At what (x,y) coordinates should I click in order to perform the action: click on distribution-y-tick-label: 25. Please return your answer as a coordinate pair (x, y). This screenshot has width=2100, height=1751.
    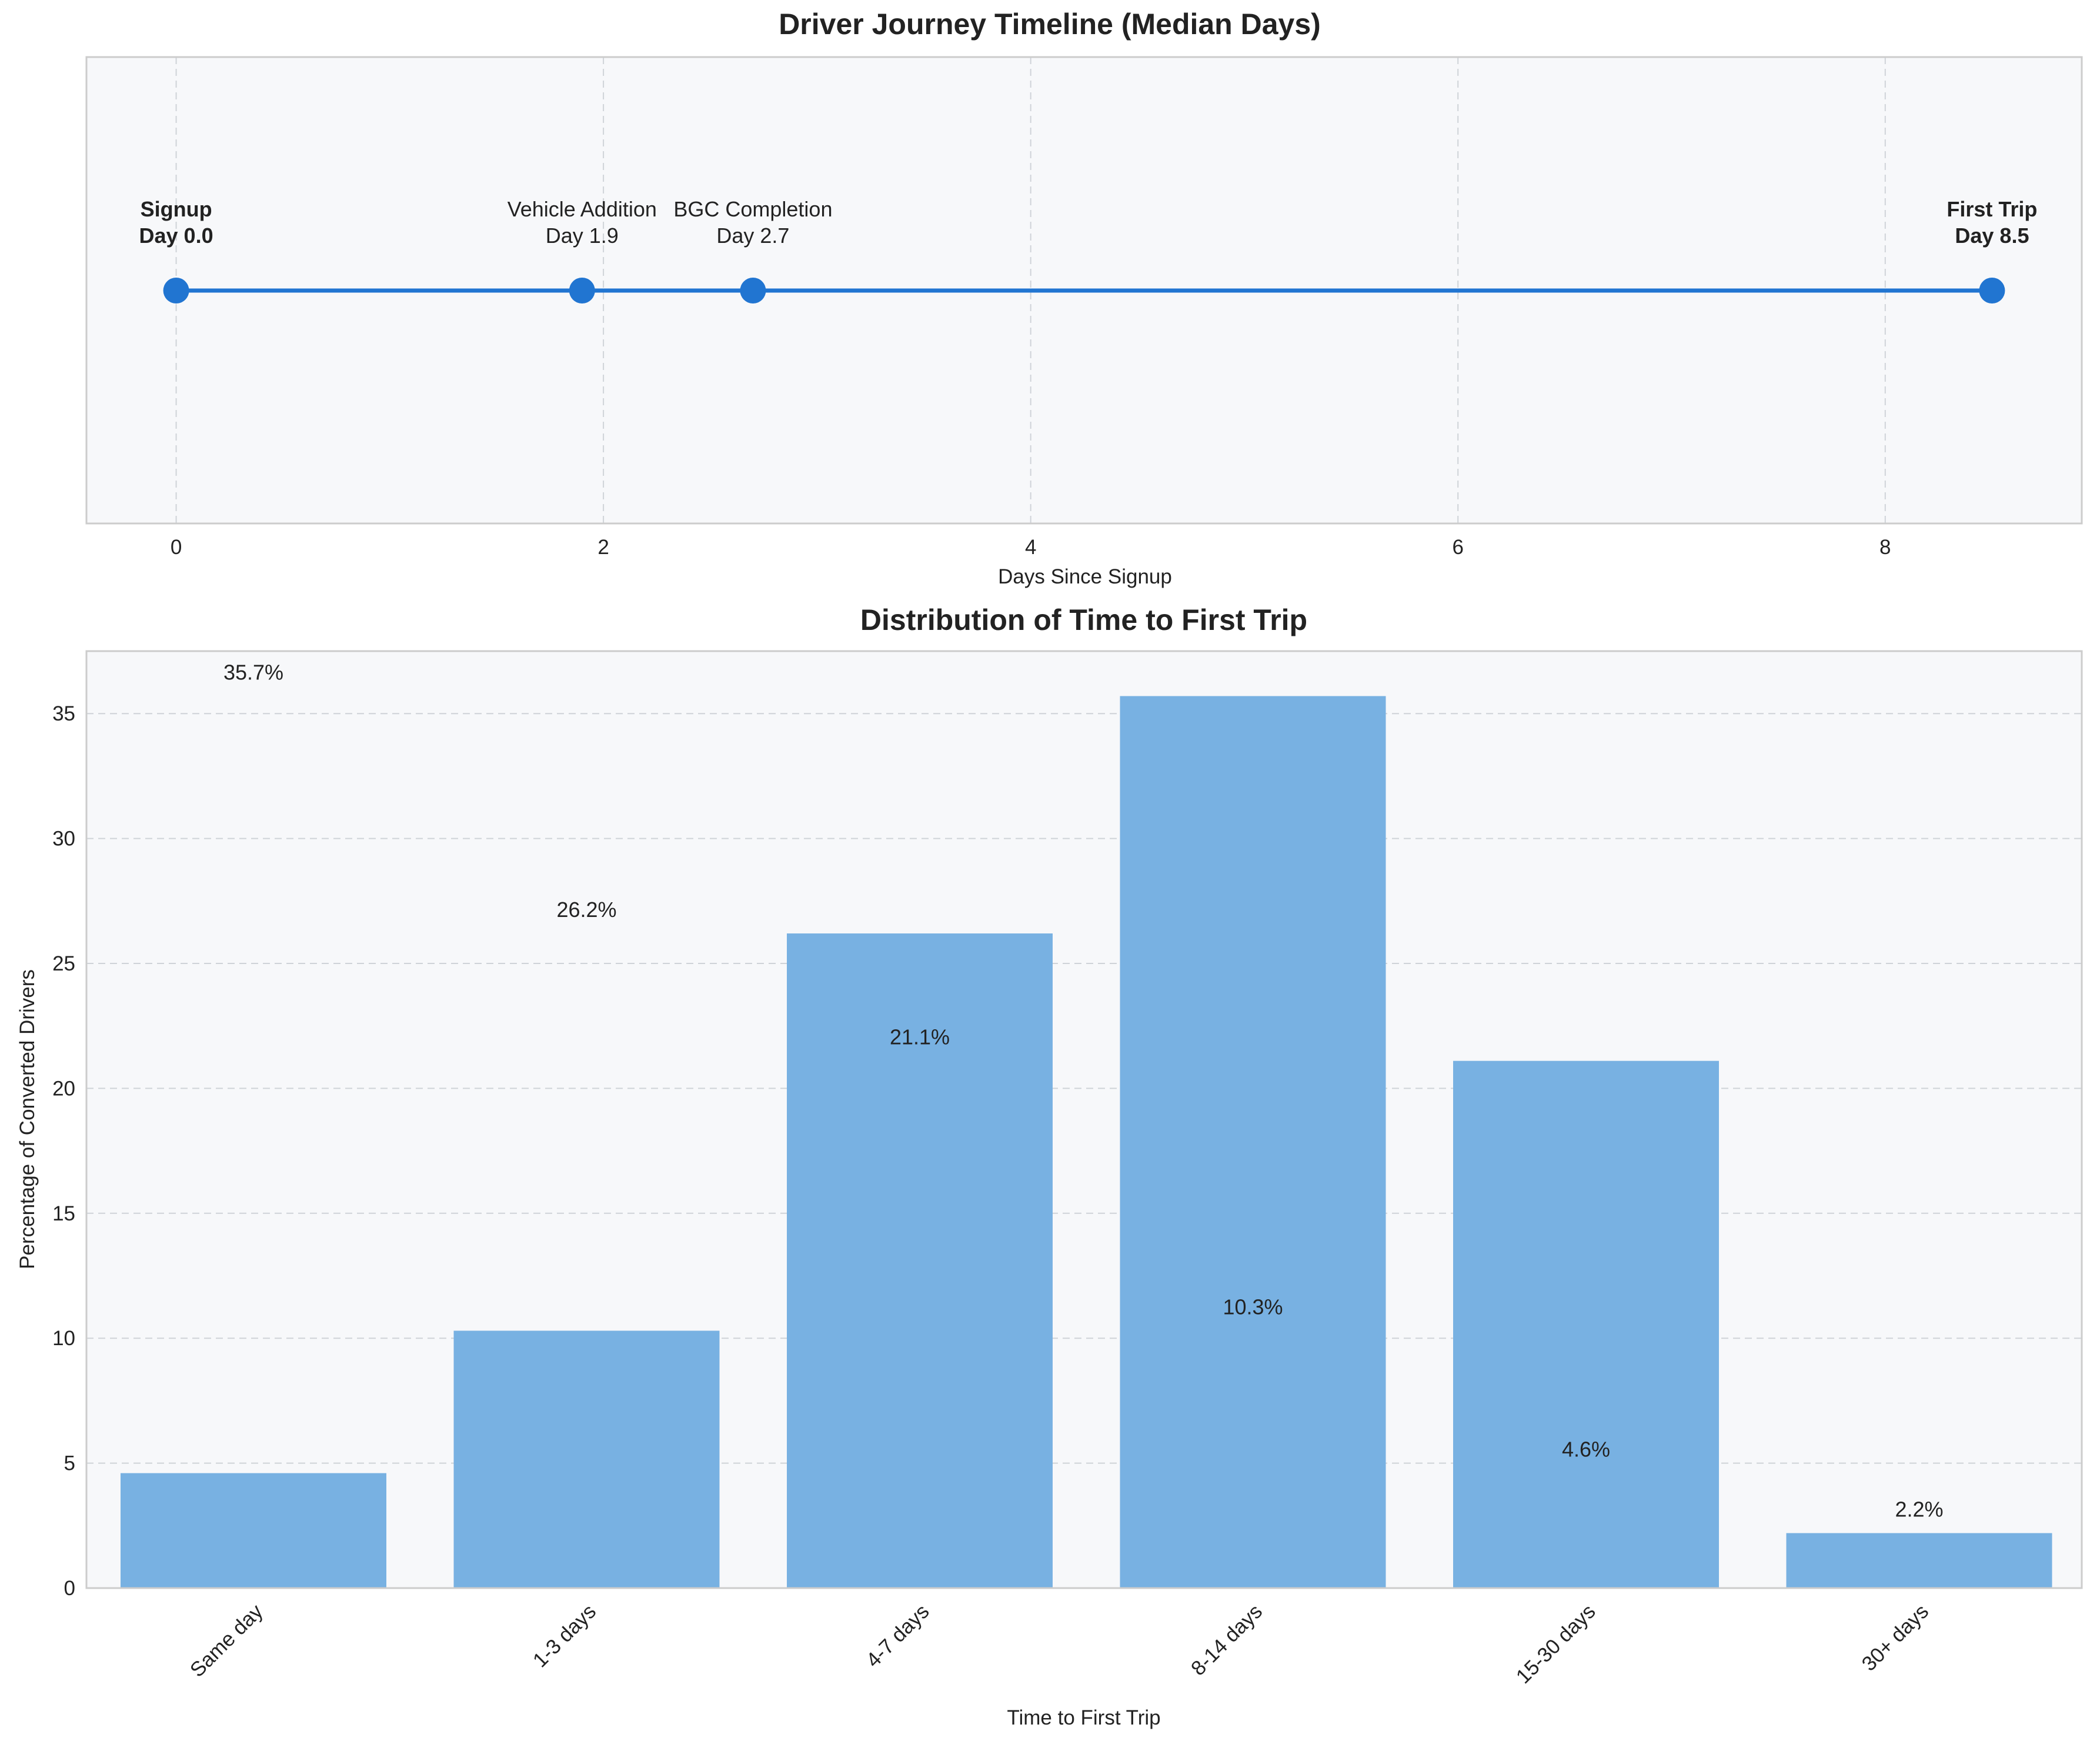
    Looking at the image, I should click on (63, 963).